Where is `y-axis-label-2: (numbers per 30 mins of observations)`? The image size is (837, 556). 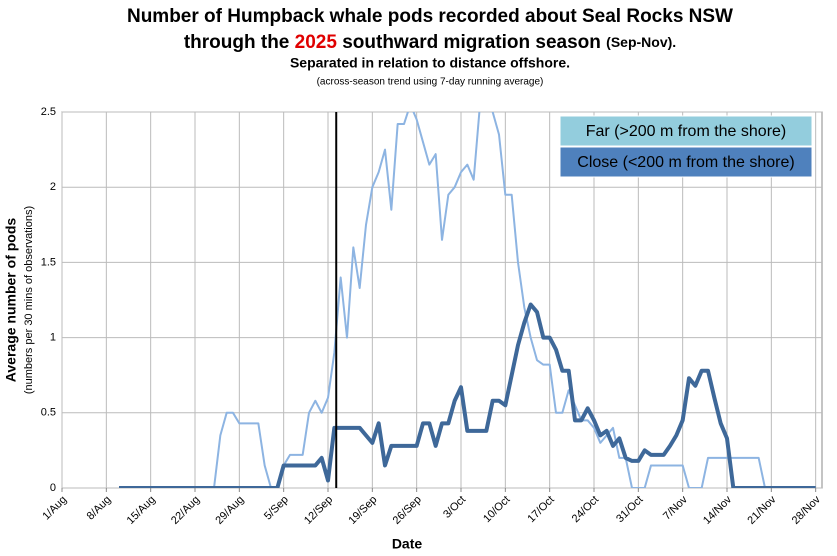 y-axis-label-2: (numbers per 30 mins of observations) is located at coordinates (29, 300).